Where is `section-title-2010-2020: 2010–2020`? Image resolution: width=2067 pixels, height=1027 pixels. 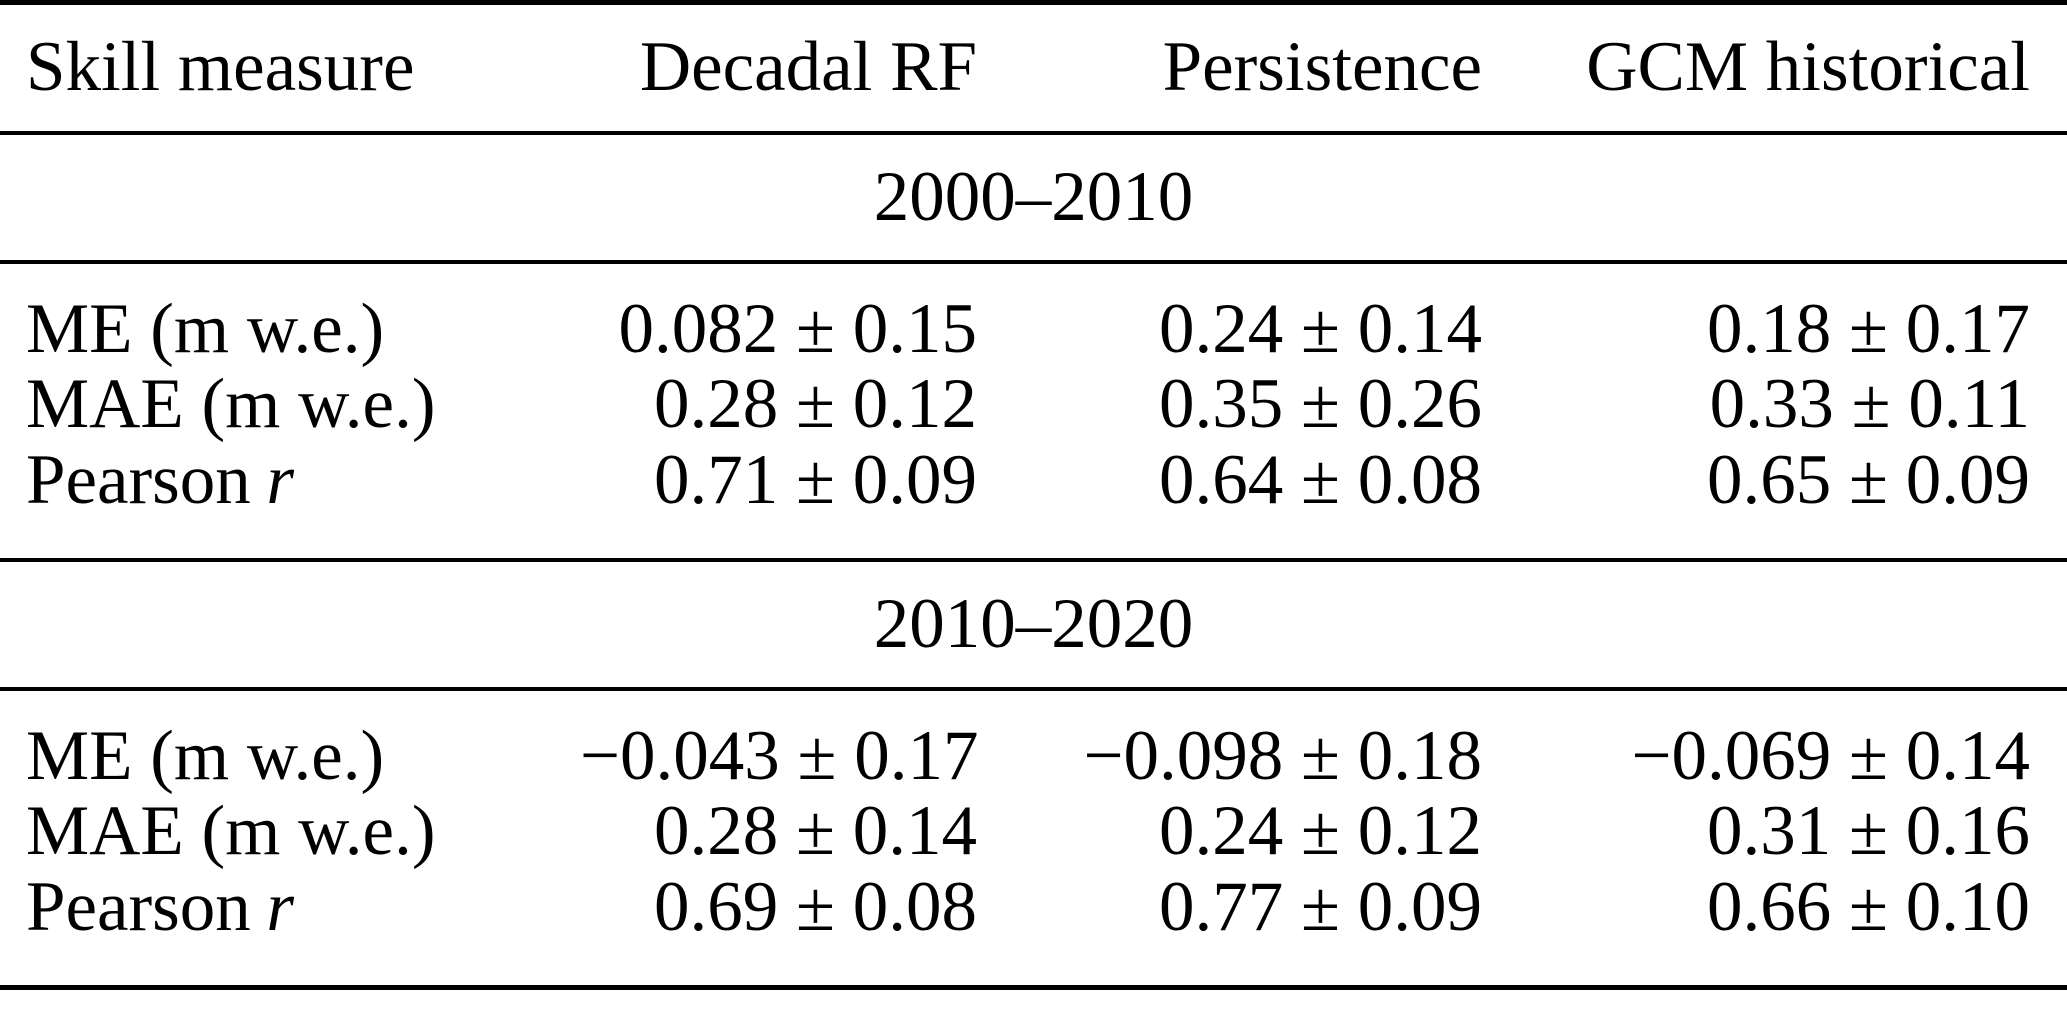
section-title-2010-2020: 2010–2020 is located at coordinates (1033, 623).